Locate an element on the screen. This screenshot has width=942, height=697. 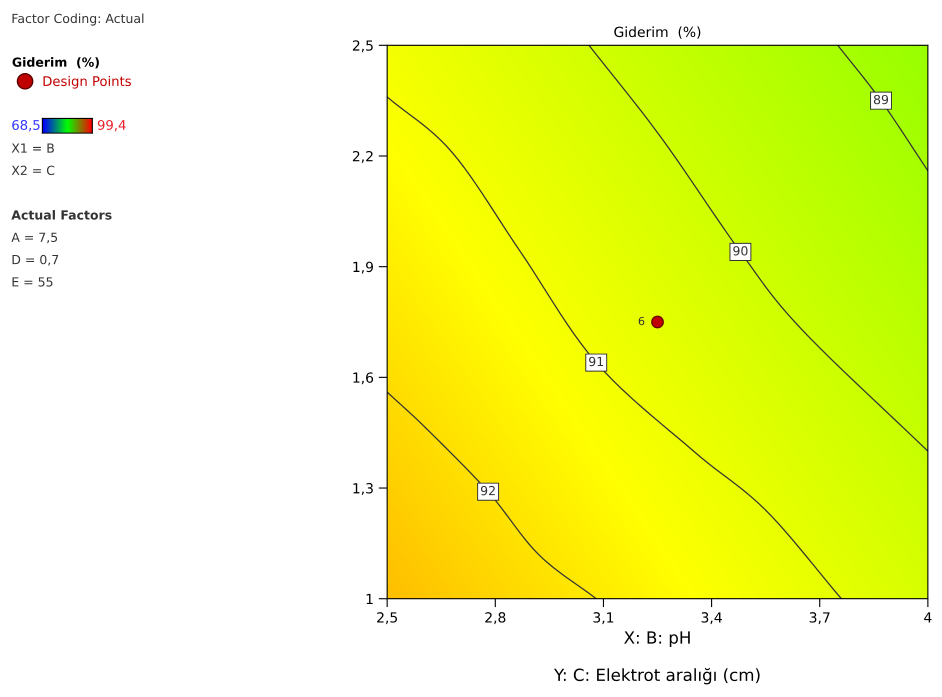
annotation: 6 is located at coordinates (641, 321).